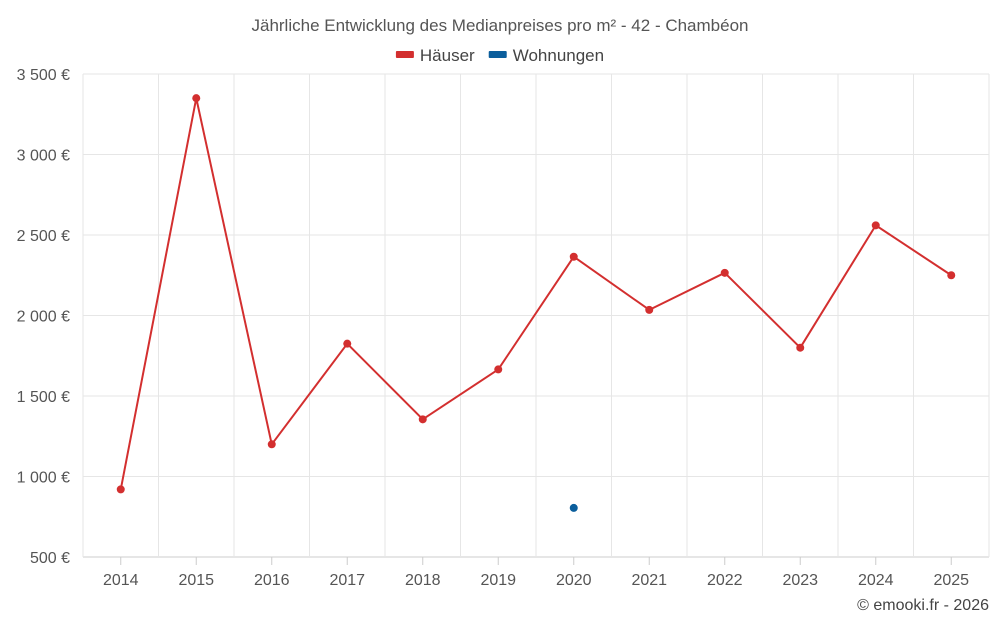 This screenshot has height=625, width=1000. I want to click on x-tick-label: 2015, so click(196, 580).